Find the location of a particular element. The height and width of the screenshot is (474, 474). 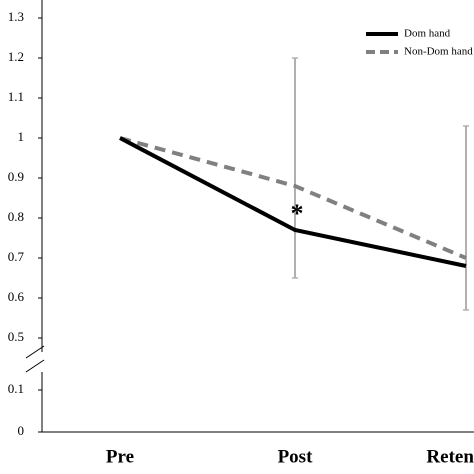

legend-label: Dom hand is located at coordinates (427, 34).